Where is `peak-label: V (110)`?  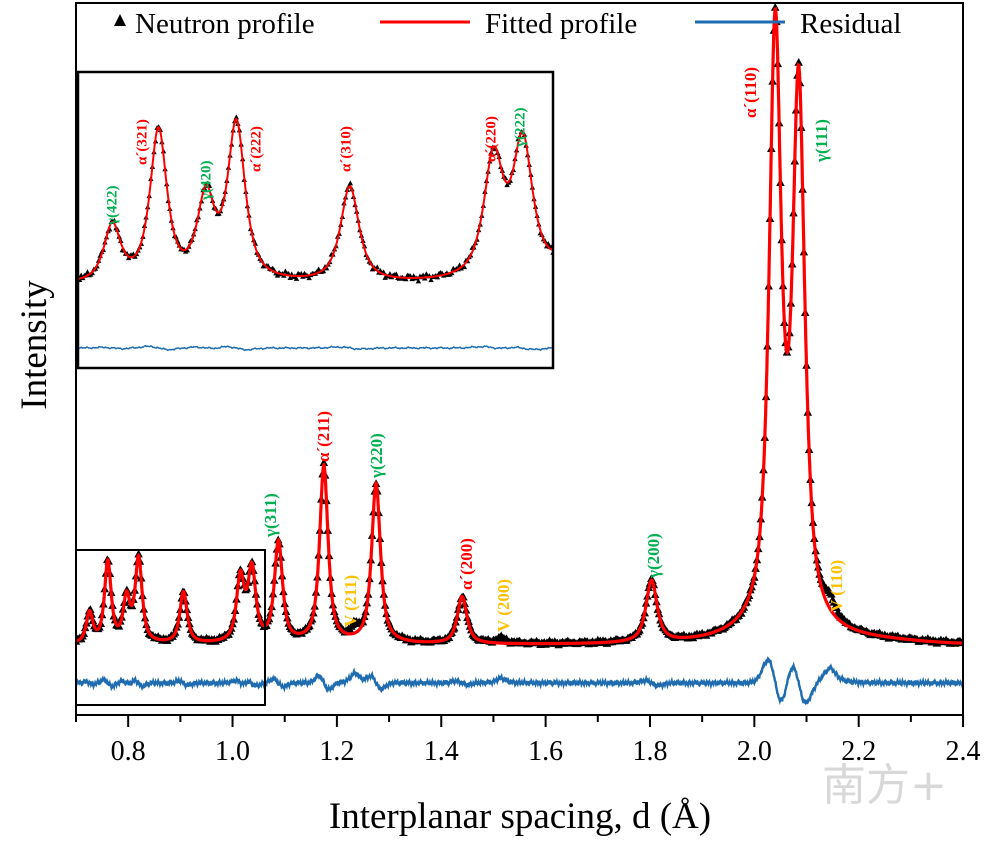
peak-label: V (110) is located at coordinates (836, 586).